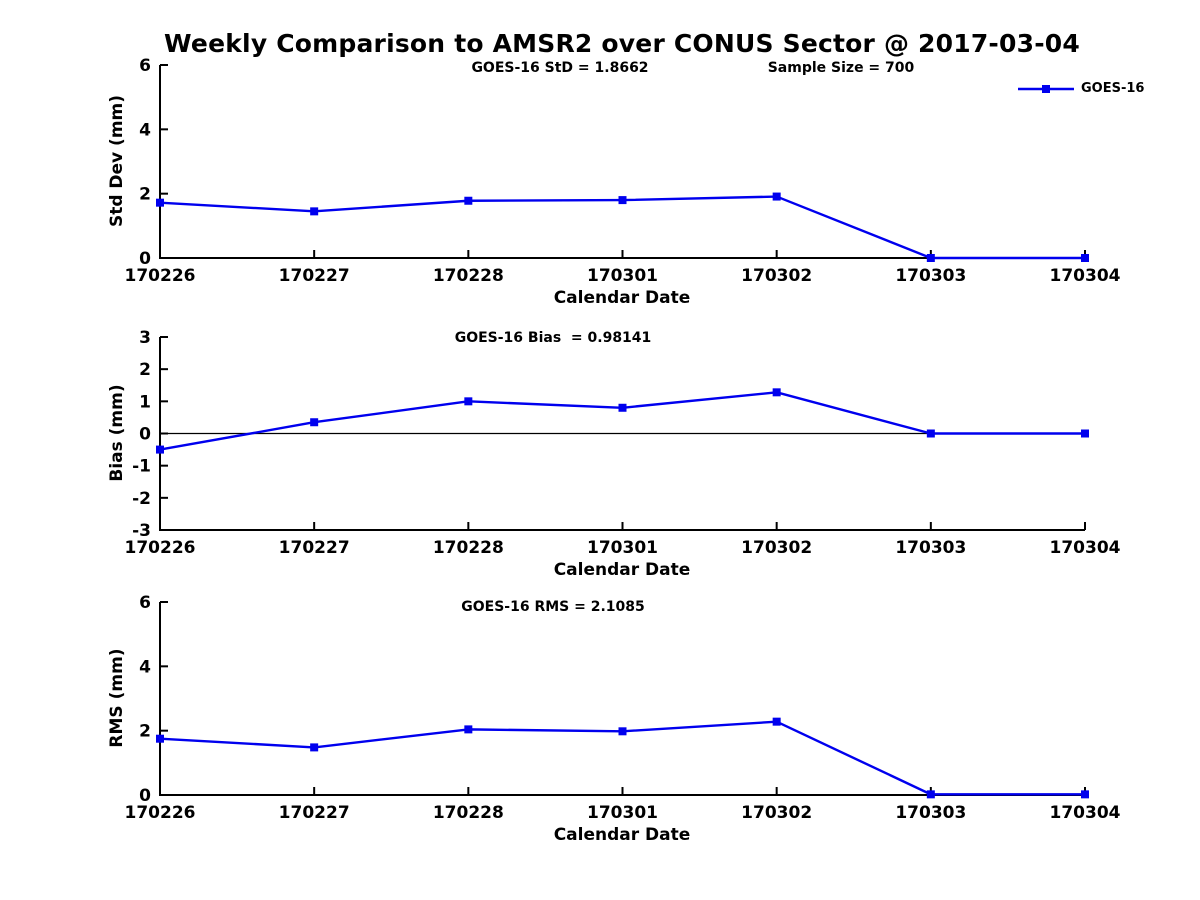 Image resolution: width=1200 pixels, height=900 pixels. Describe the element at coordinates (117, 698) in the screenshot. I see `ylabel-rms: RMS (mm)` at that location.